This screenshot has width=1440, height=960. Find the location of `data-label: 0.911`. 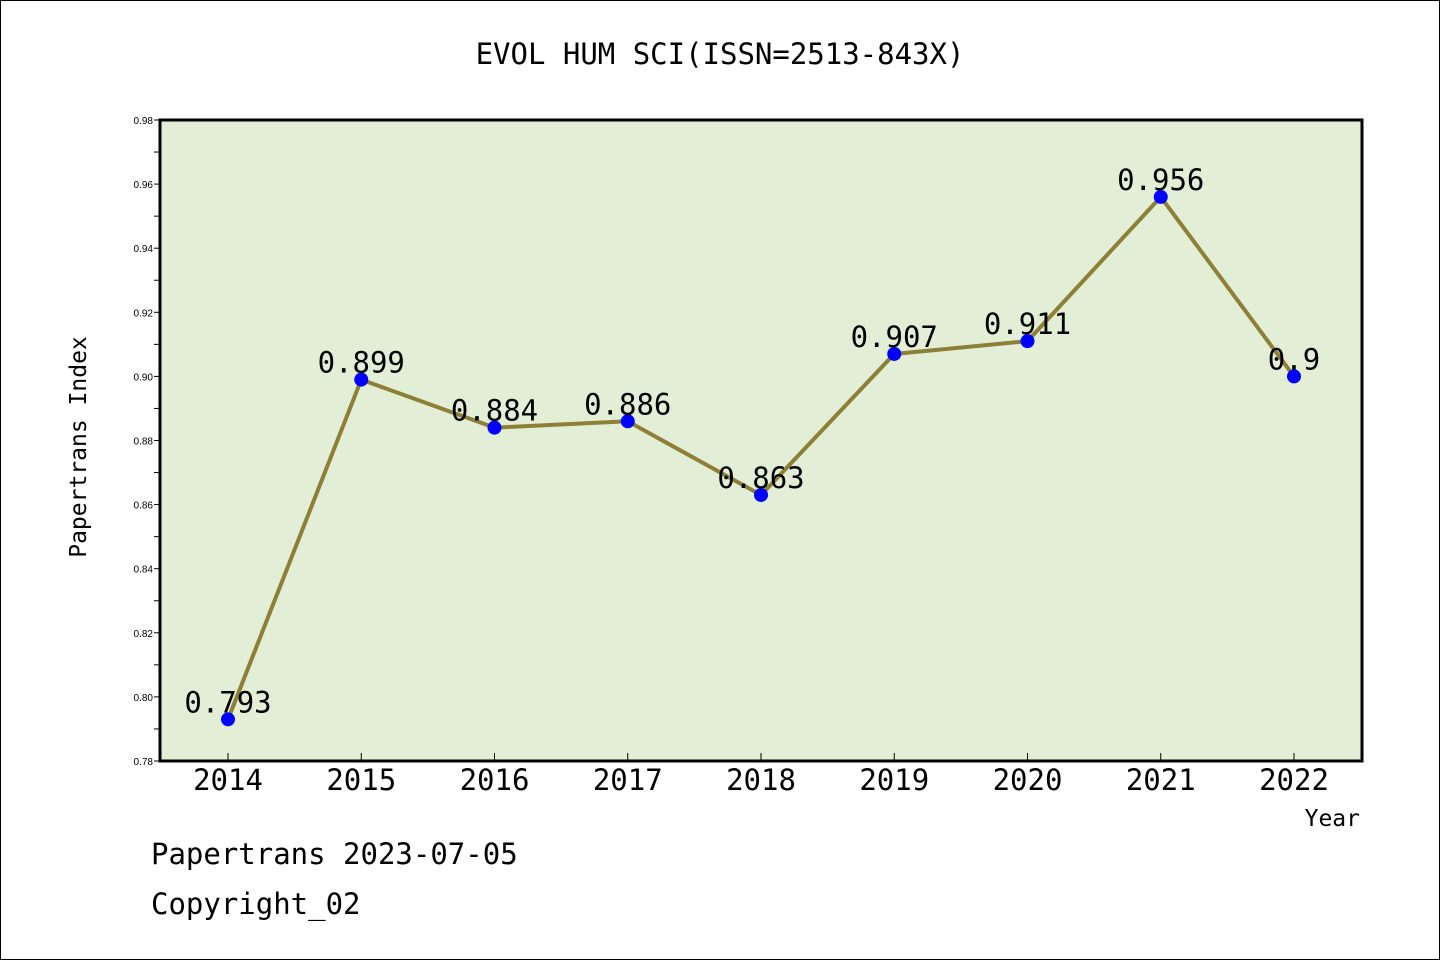

data-label: 0.911 is located at coordinates (1027, 324).